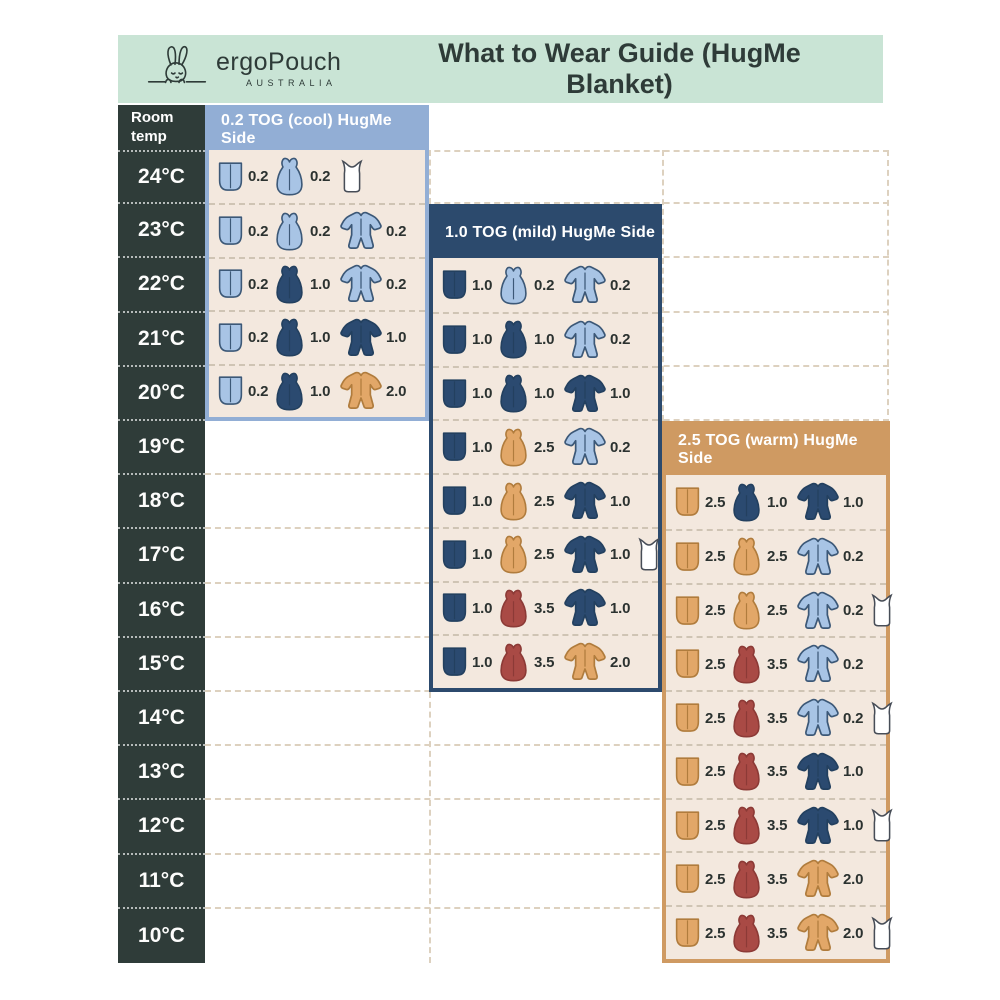  What do you see at coordinates (161, 127) in the screenshot?
I see `room-temp-header: Room temp` at bounding box center [161, 127].